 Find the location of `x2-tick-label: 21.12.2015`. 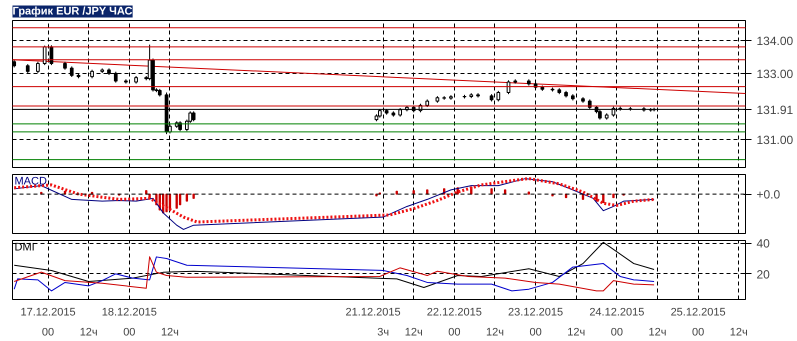

x2-tick-label: 21.12.2015 is located at coordinates (373, 312).